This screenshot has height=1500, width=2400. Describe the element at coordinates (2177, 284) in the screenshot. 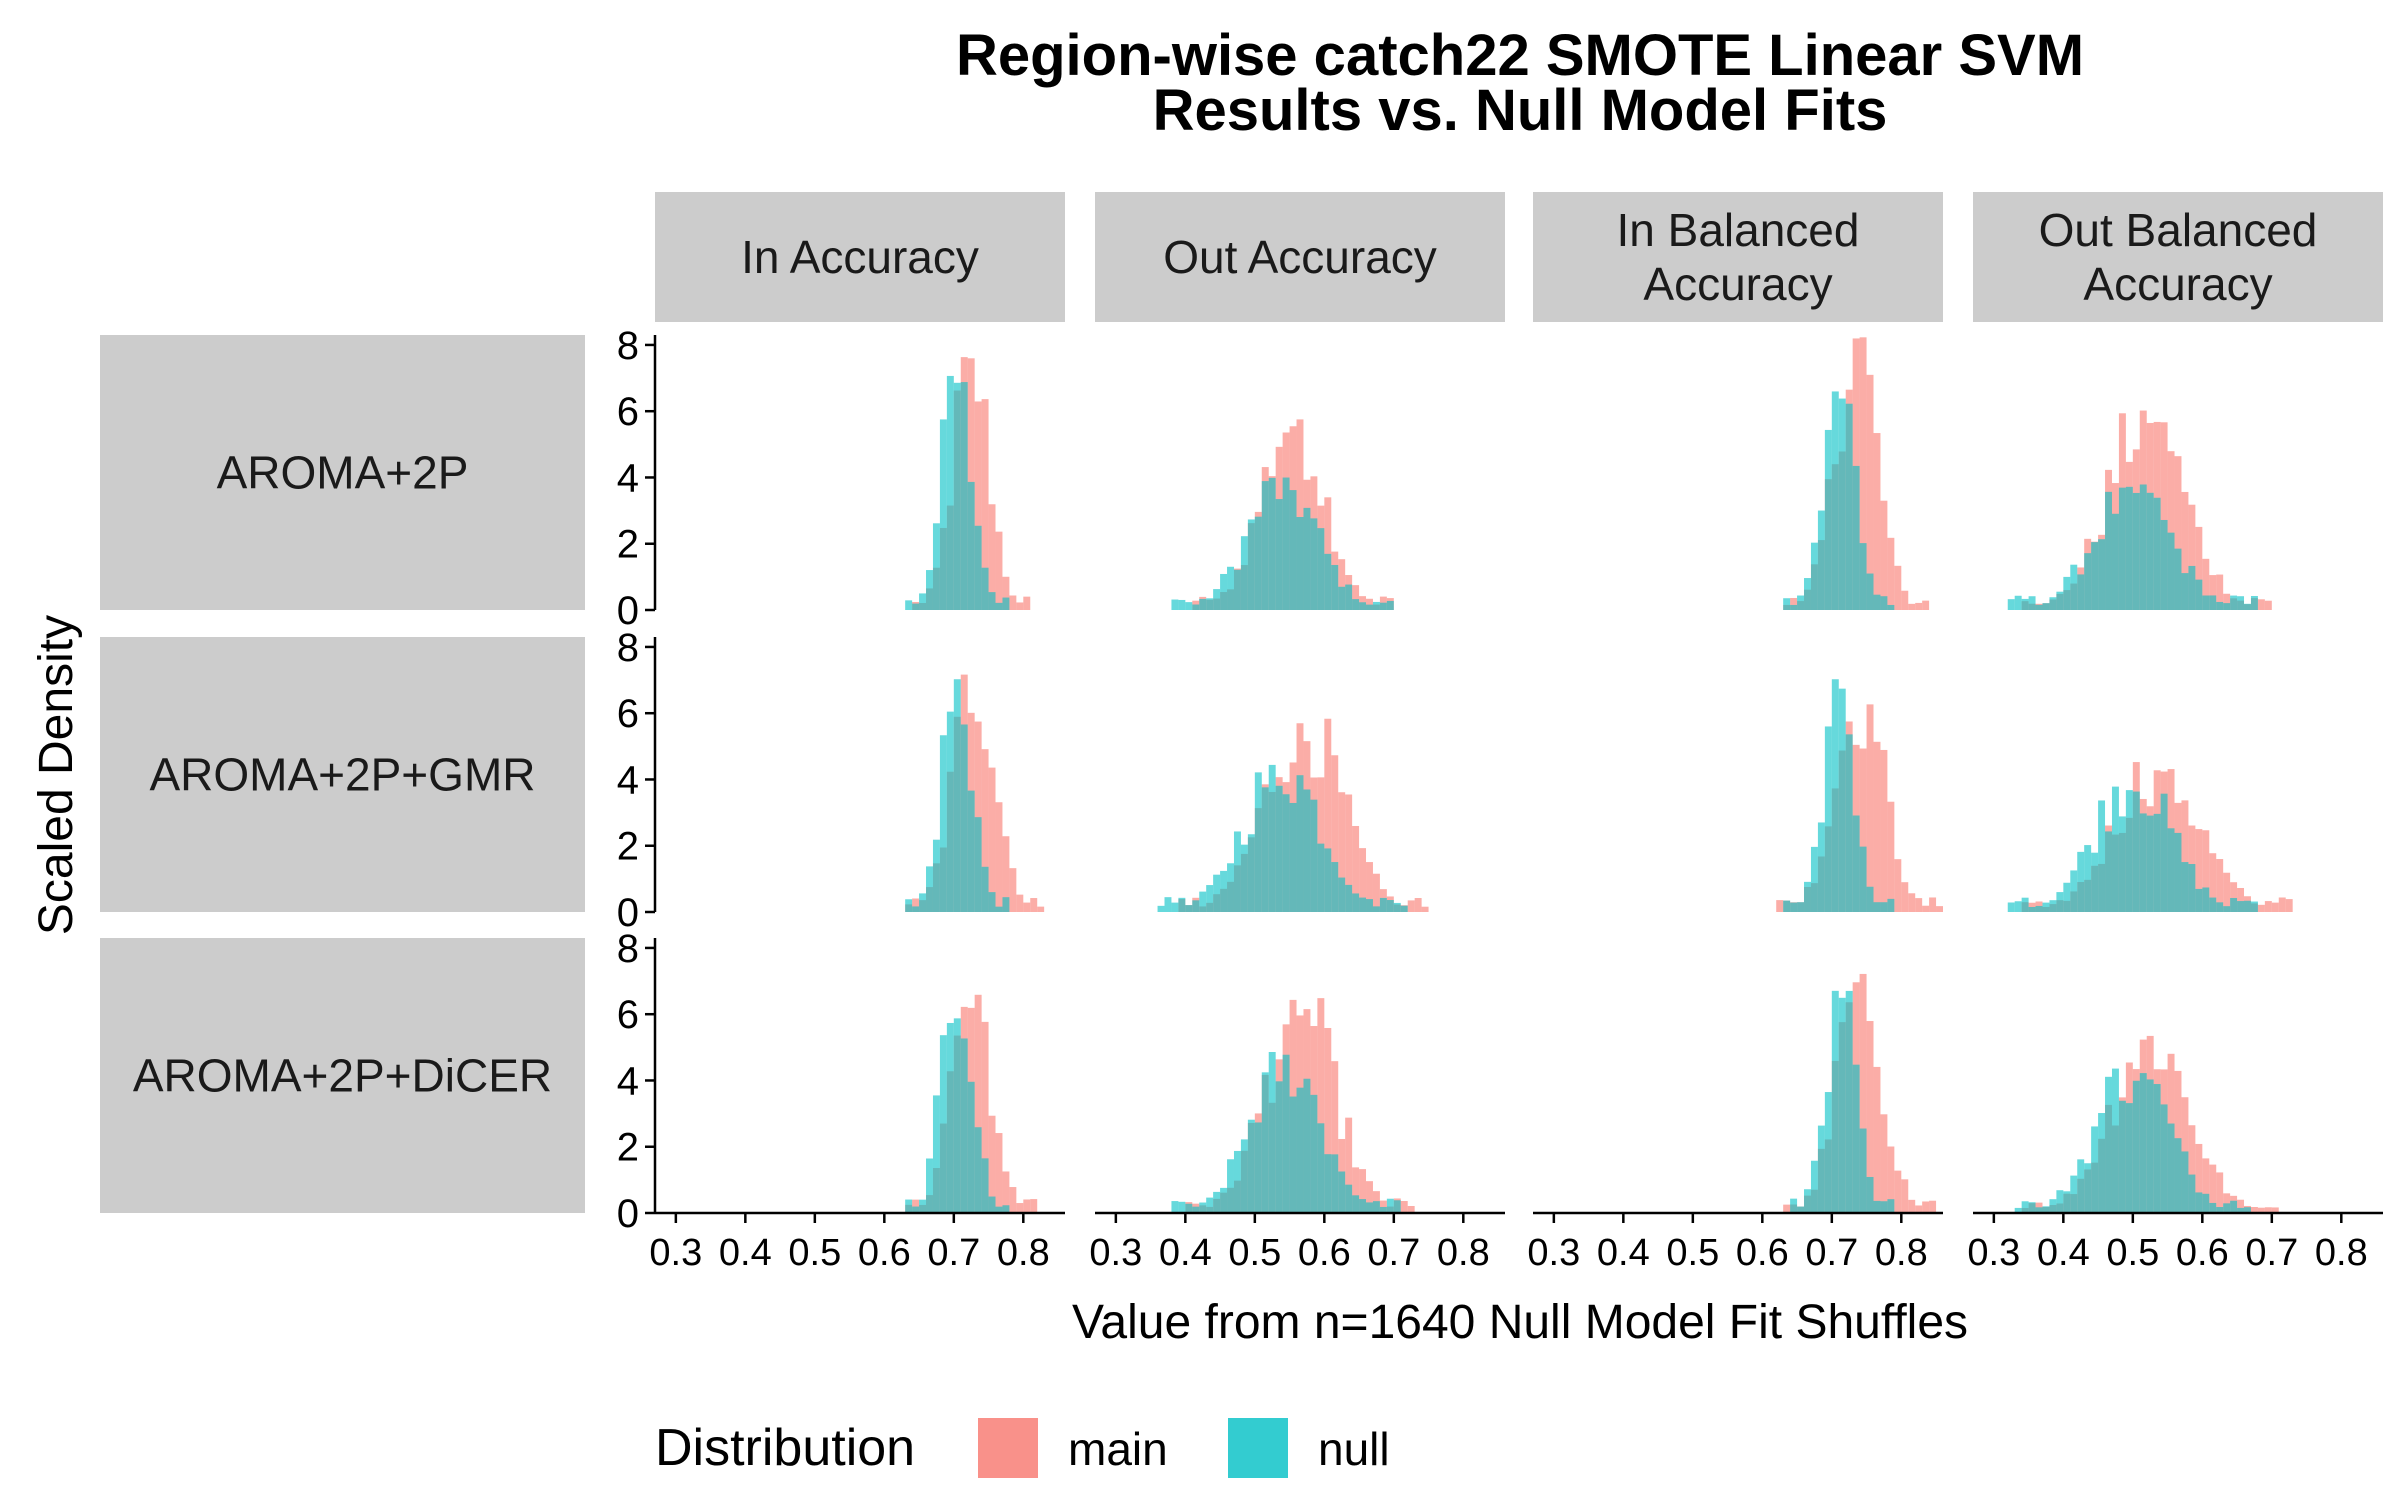

I see `column-label: Accuracy` at that location.